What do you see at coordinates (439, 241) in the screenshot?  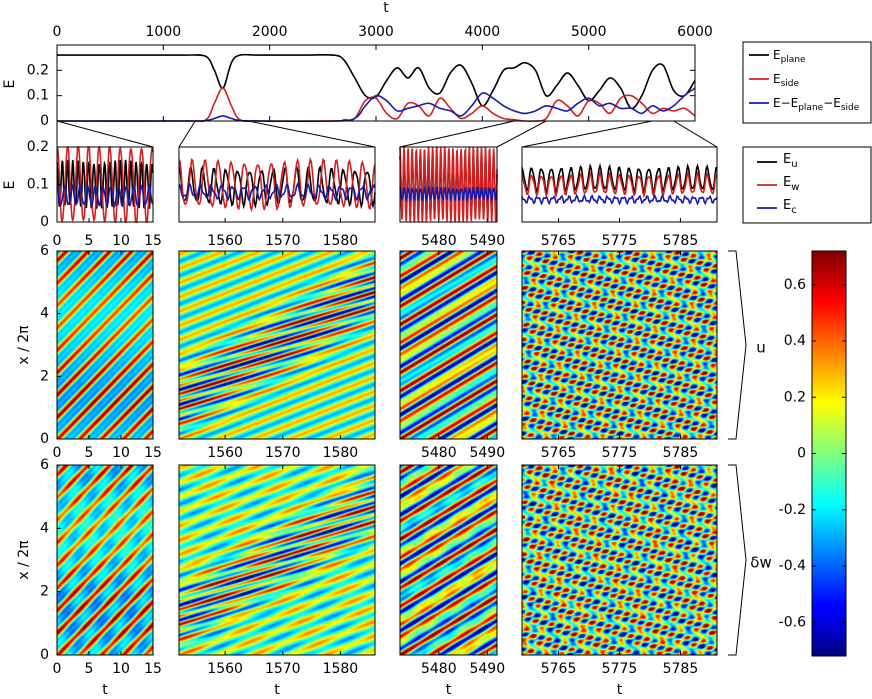 I see `zoom-x-tick-label: 5480` at bounding box center [439, 241].